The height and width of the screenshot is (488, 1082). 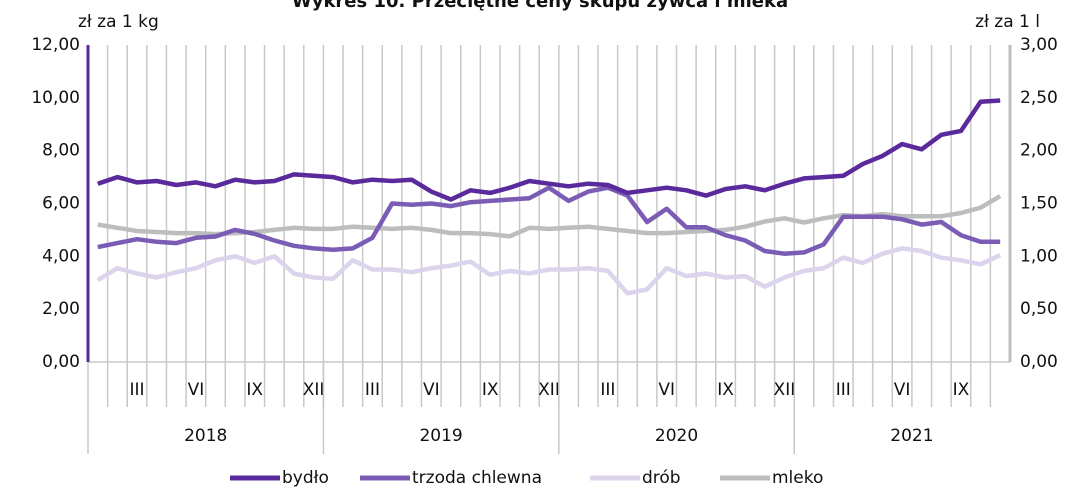 What do you see at coordinates (1039, 98) in the screenshot?
I see `y2-tick-label: 2,50` at bounding box center [1039, 98].